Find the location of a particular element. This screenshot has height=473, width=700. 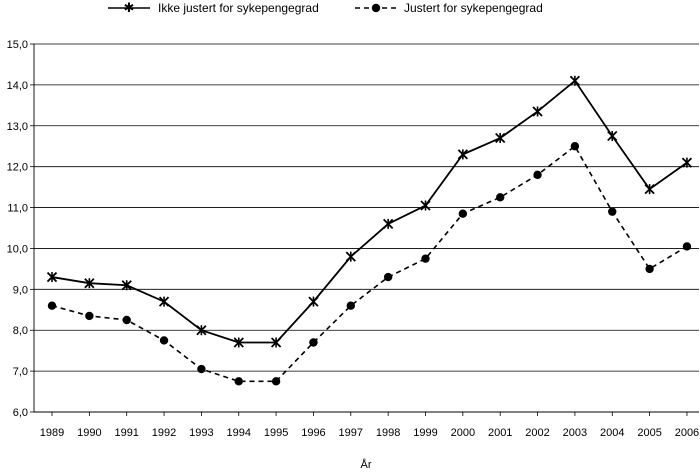

legend-label-series-2: Justert for sykepengegrad is located at coordinates (473, 8).